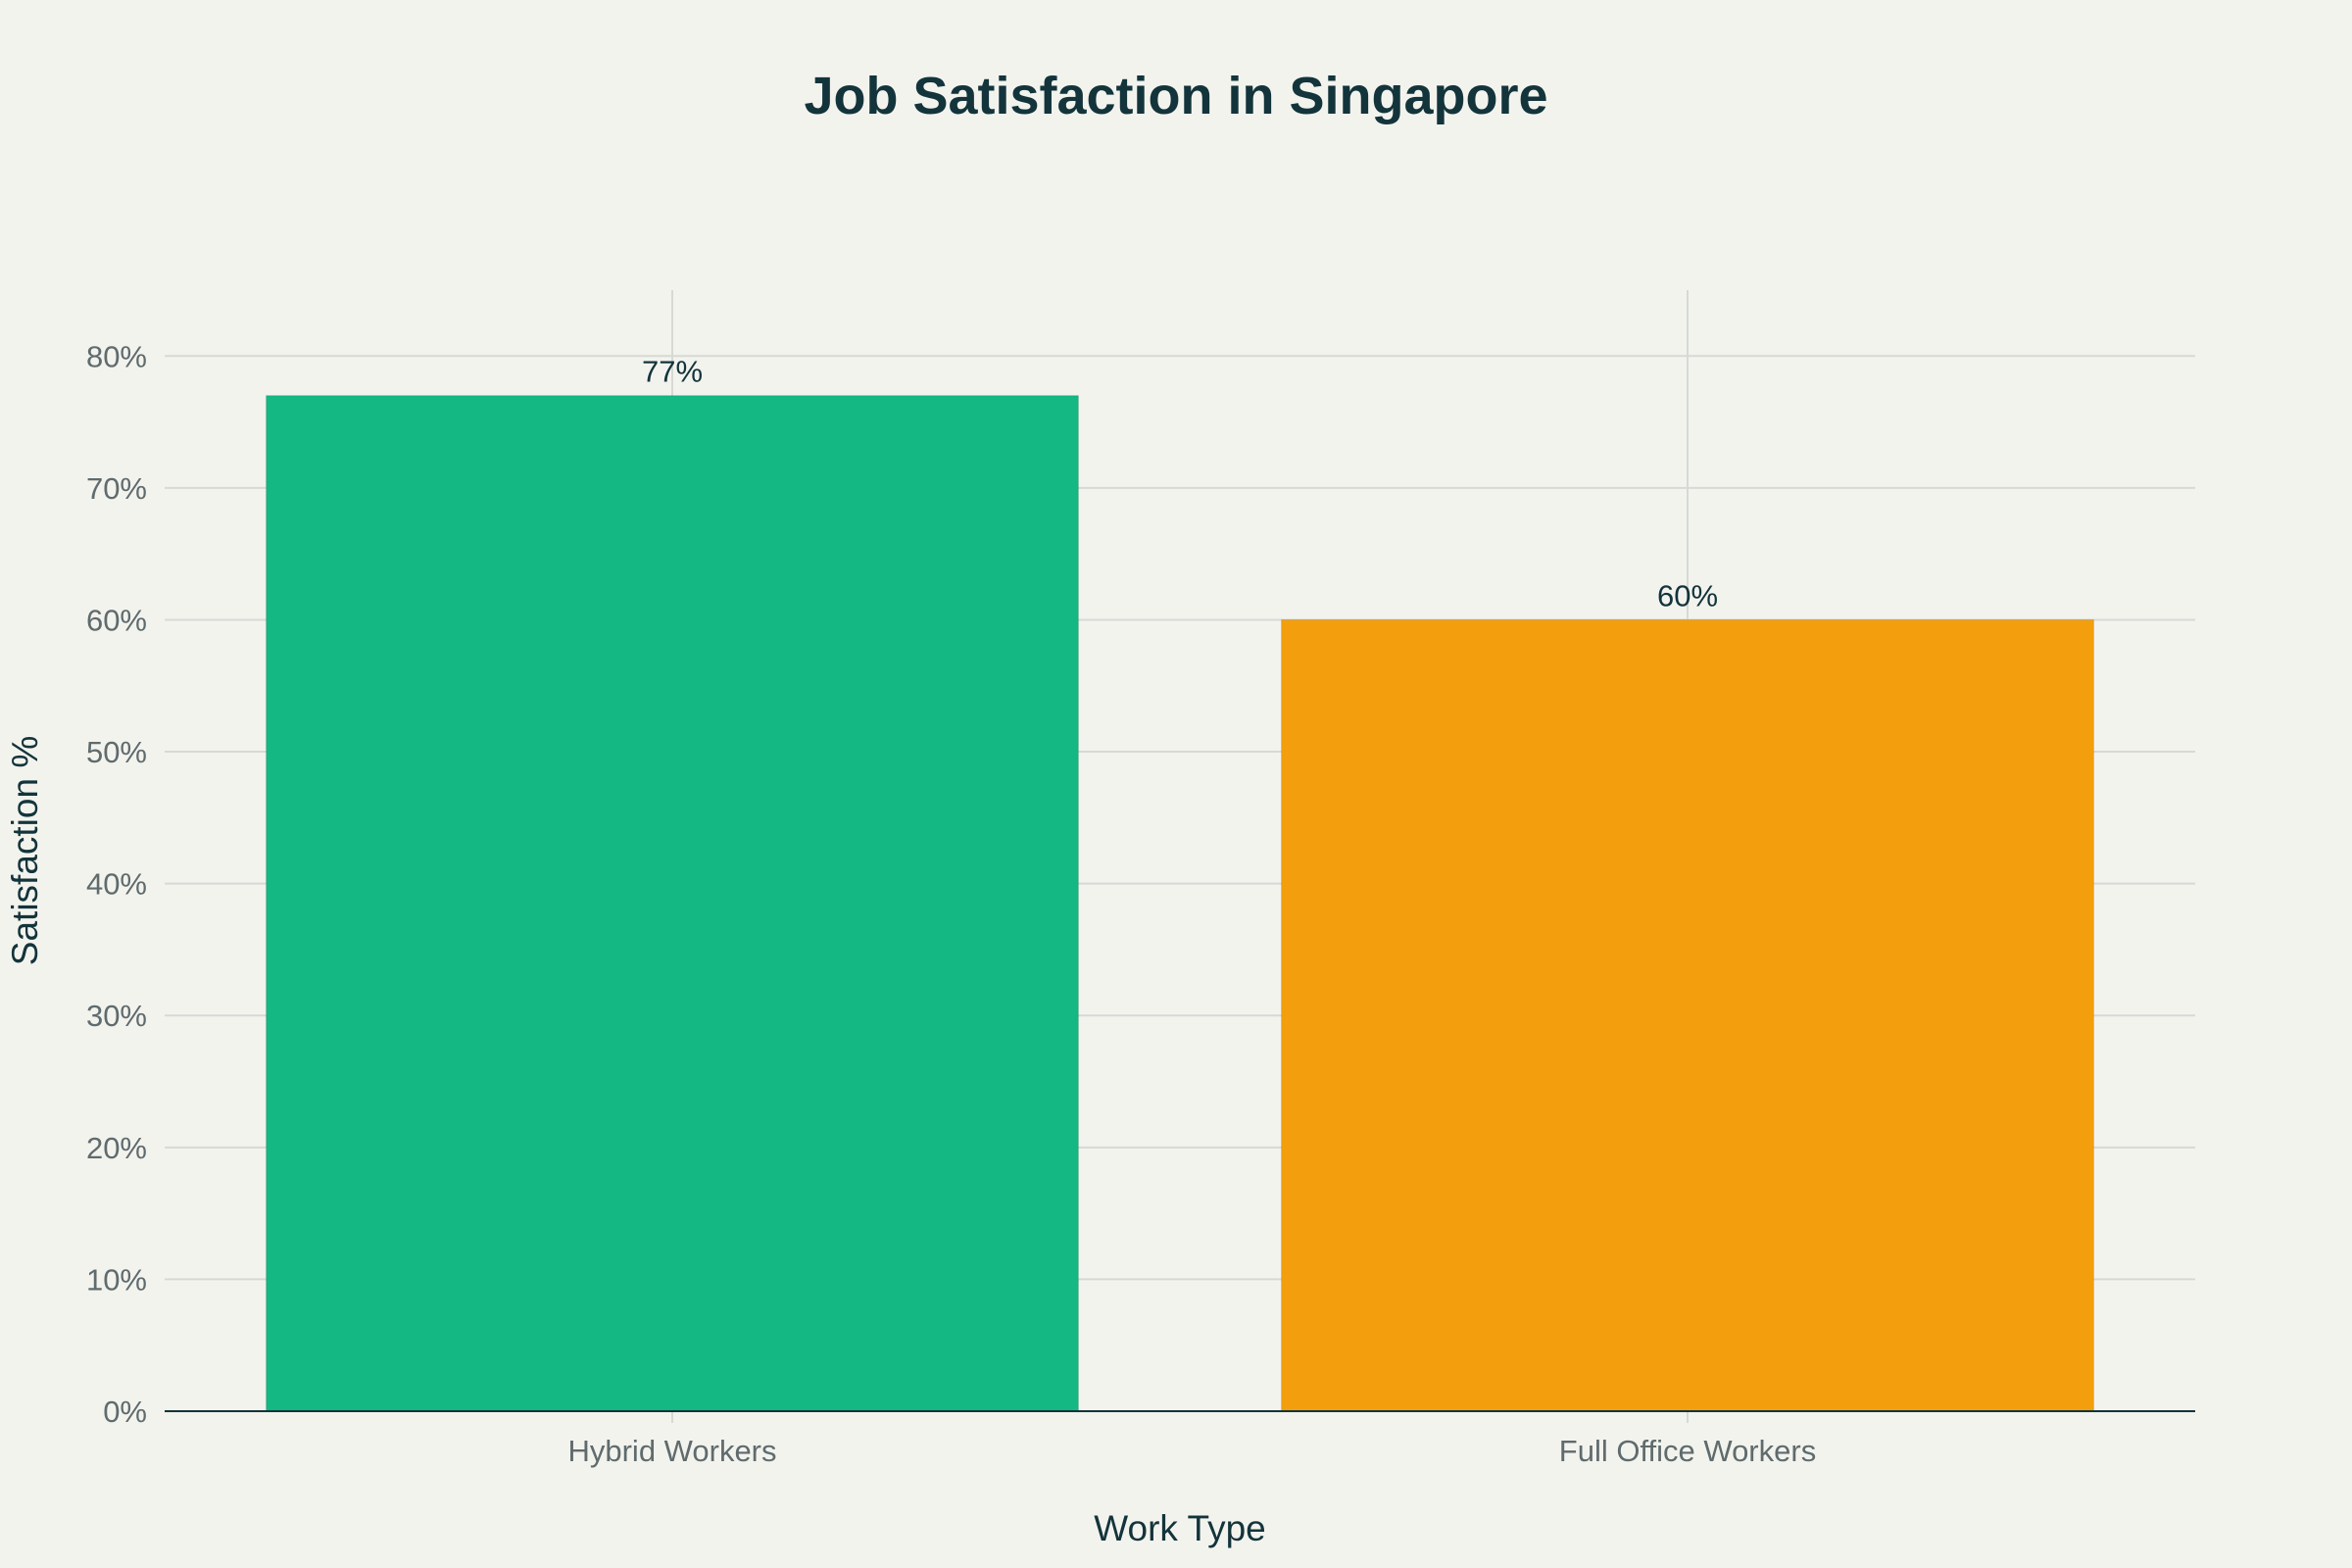 This screenshot has width=2352, height=1568. What do you see at coordinates (671, 1451) in the screenshot?
I see `x-tick-label: Hybrid Workers` at bounding box center [671, 1451].